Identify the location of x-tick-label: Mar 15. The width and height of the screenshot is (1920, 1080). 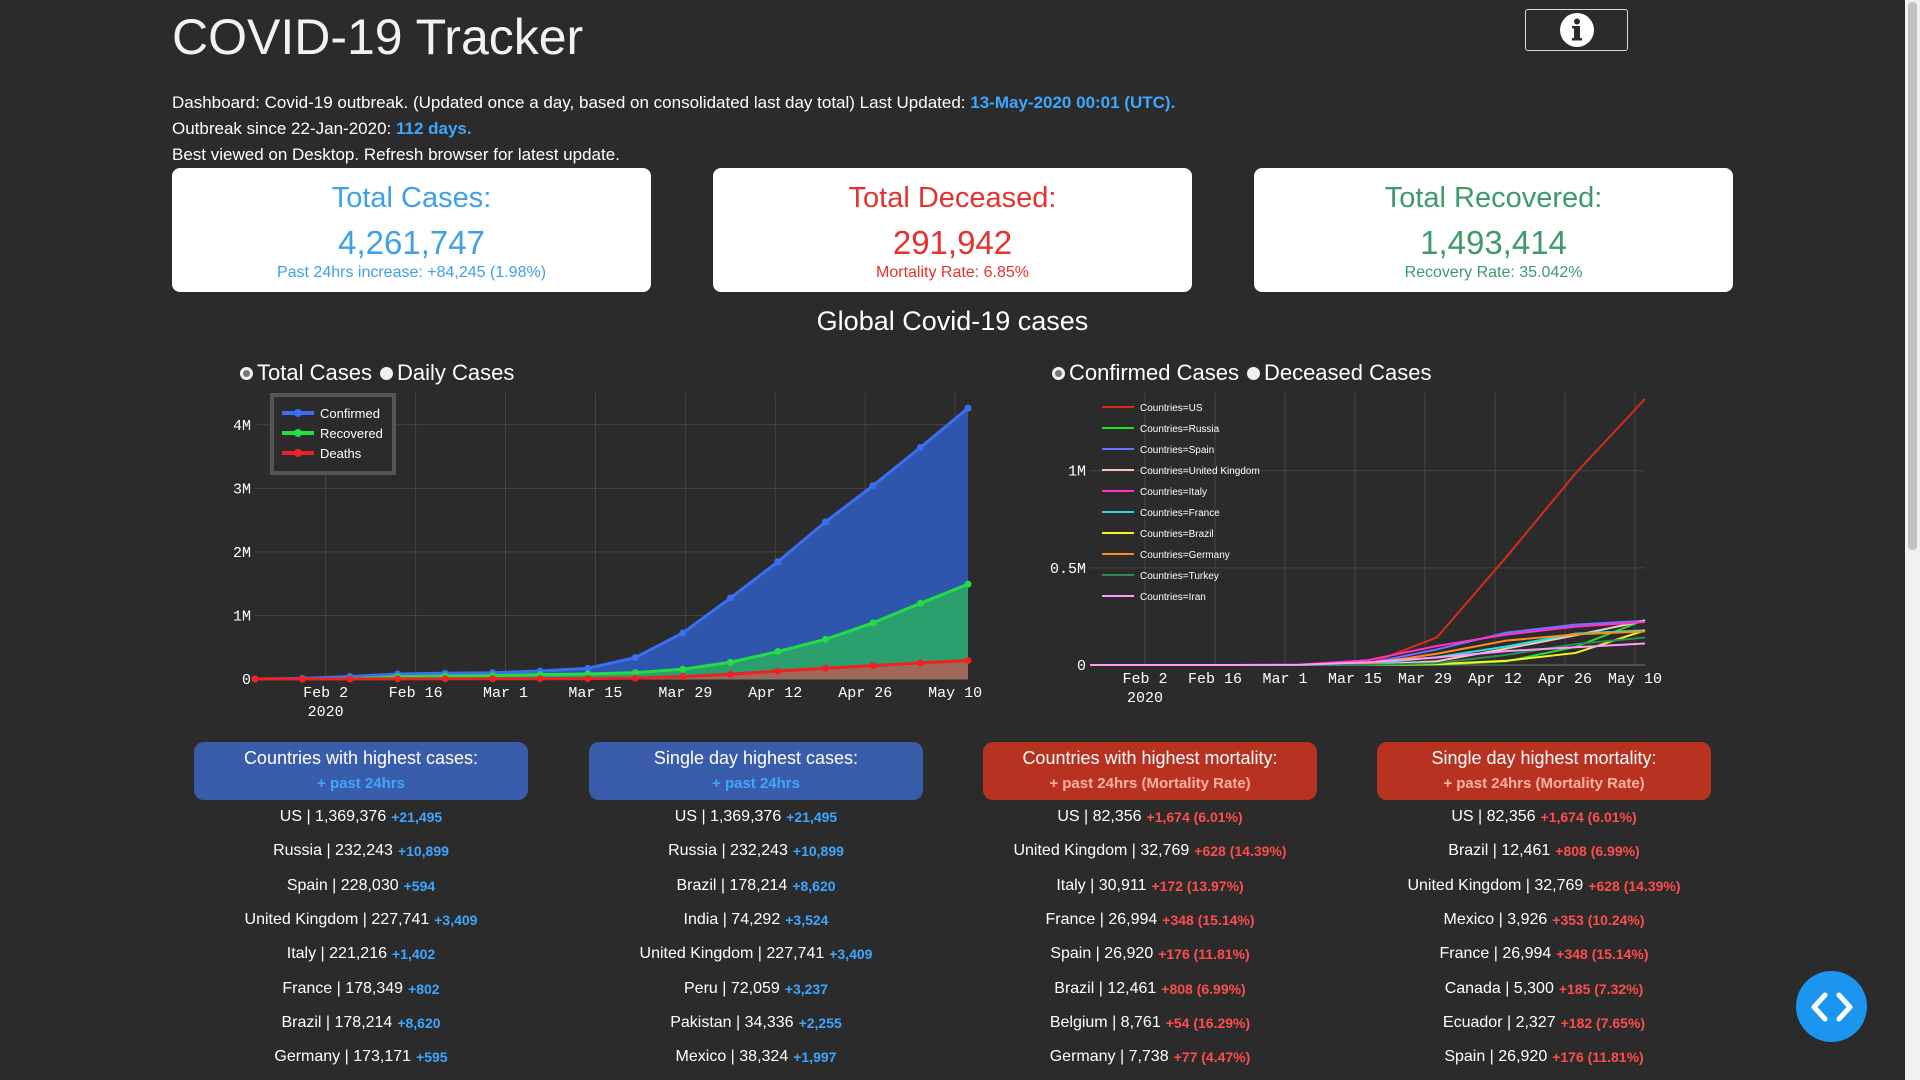
(1355, 679).